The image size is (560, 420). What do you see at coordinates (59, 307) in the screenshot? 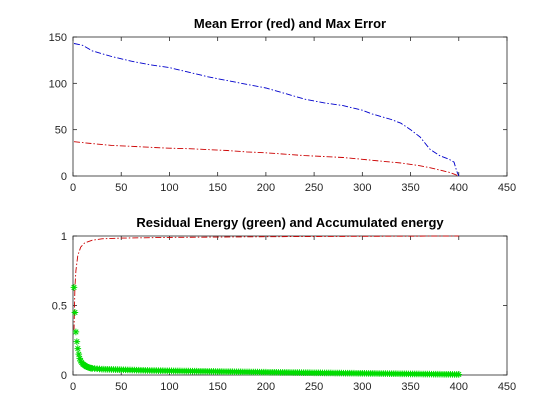
I see `y-tick-label: 0.5` at bounding box center [59, 307].